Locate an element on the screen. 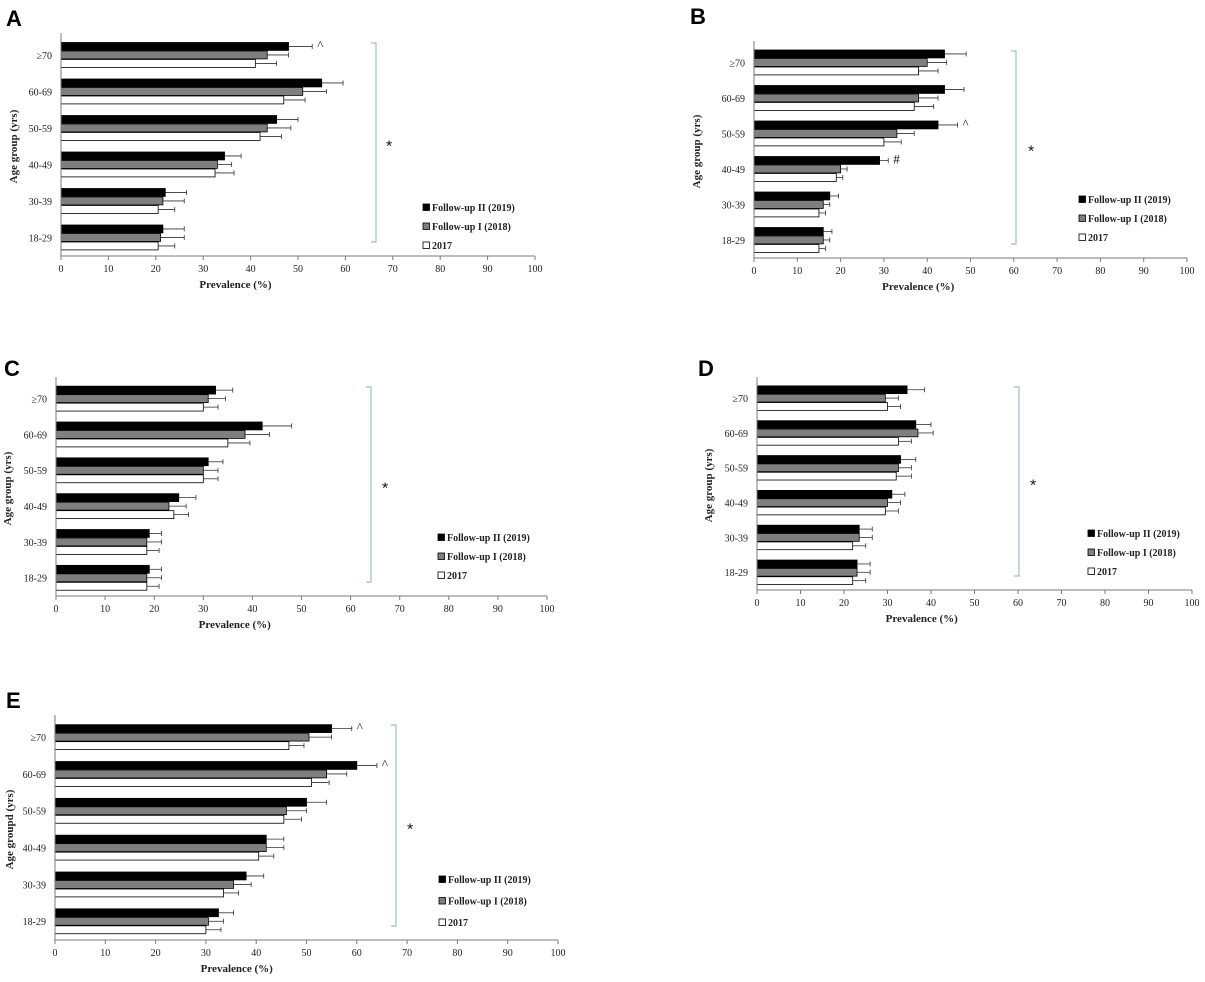 Image resolution: width=1205 pixels, height=982 pixels. x-tick-label: 20 is located at coordinates (841, 271).